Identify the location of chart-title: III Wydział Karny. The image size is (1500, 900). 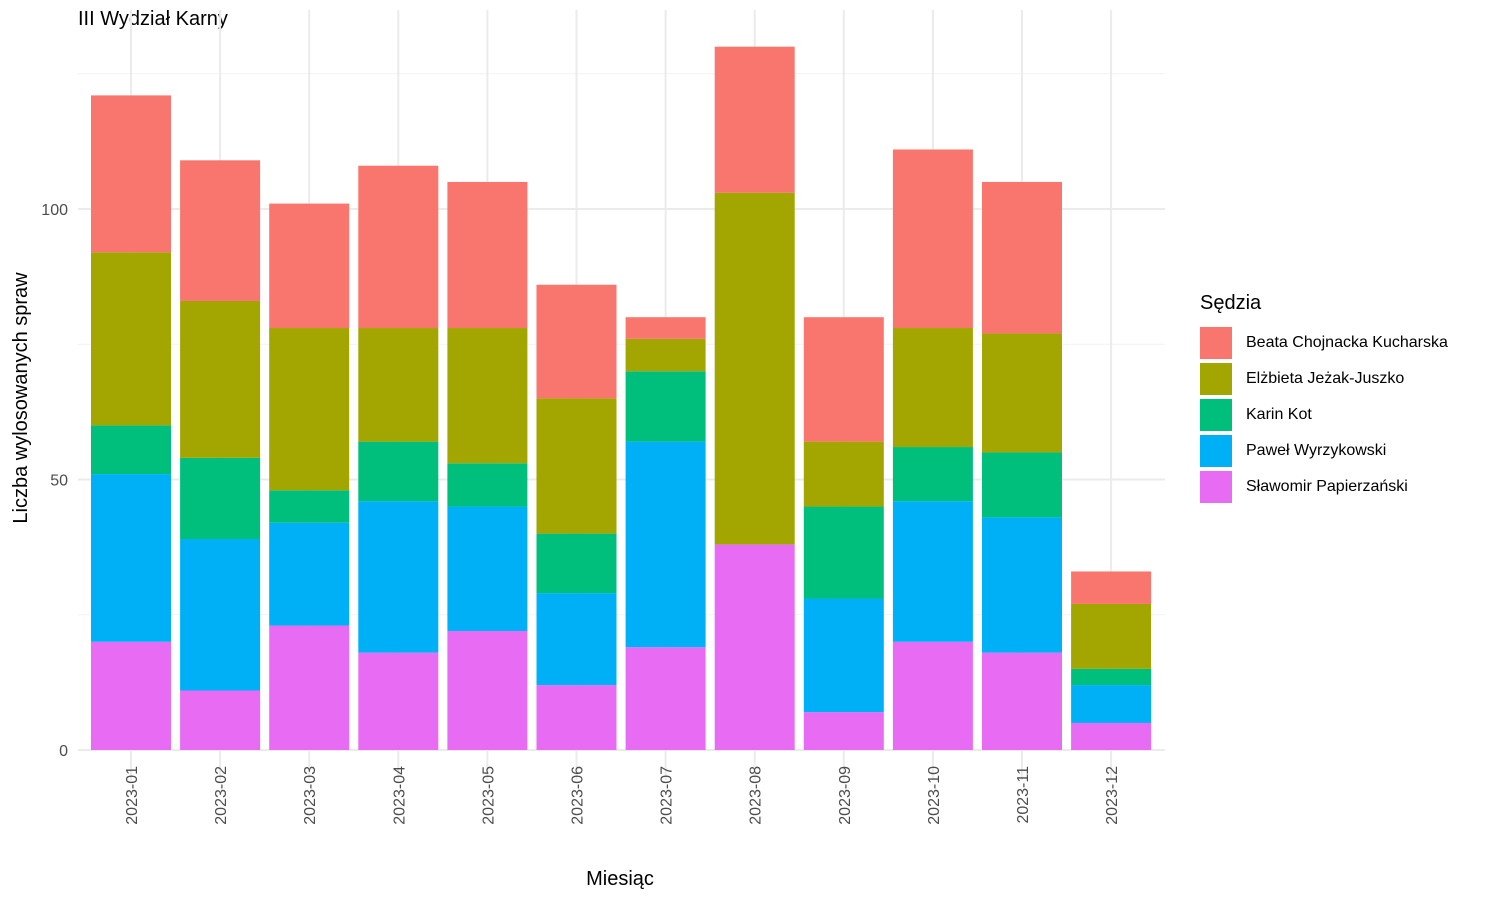
(153, 19).